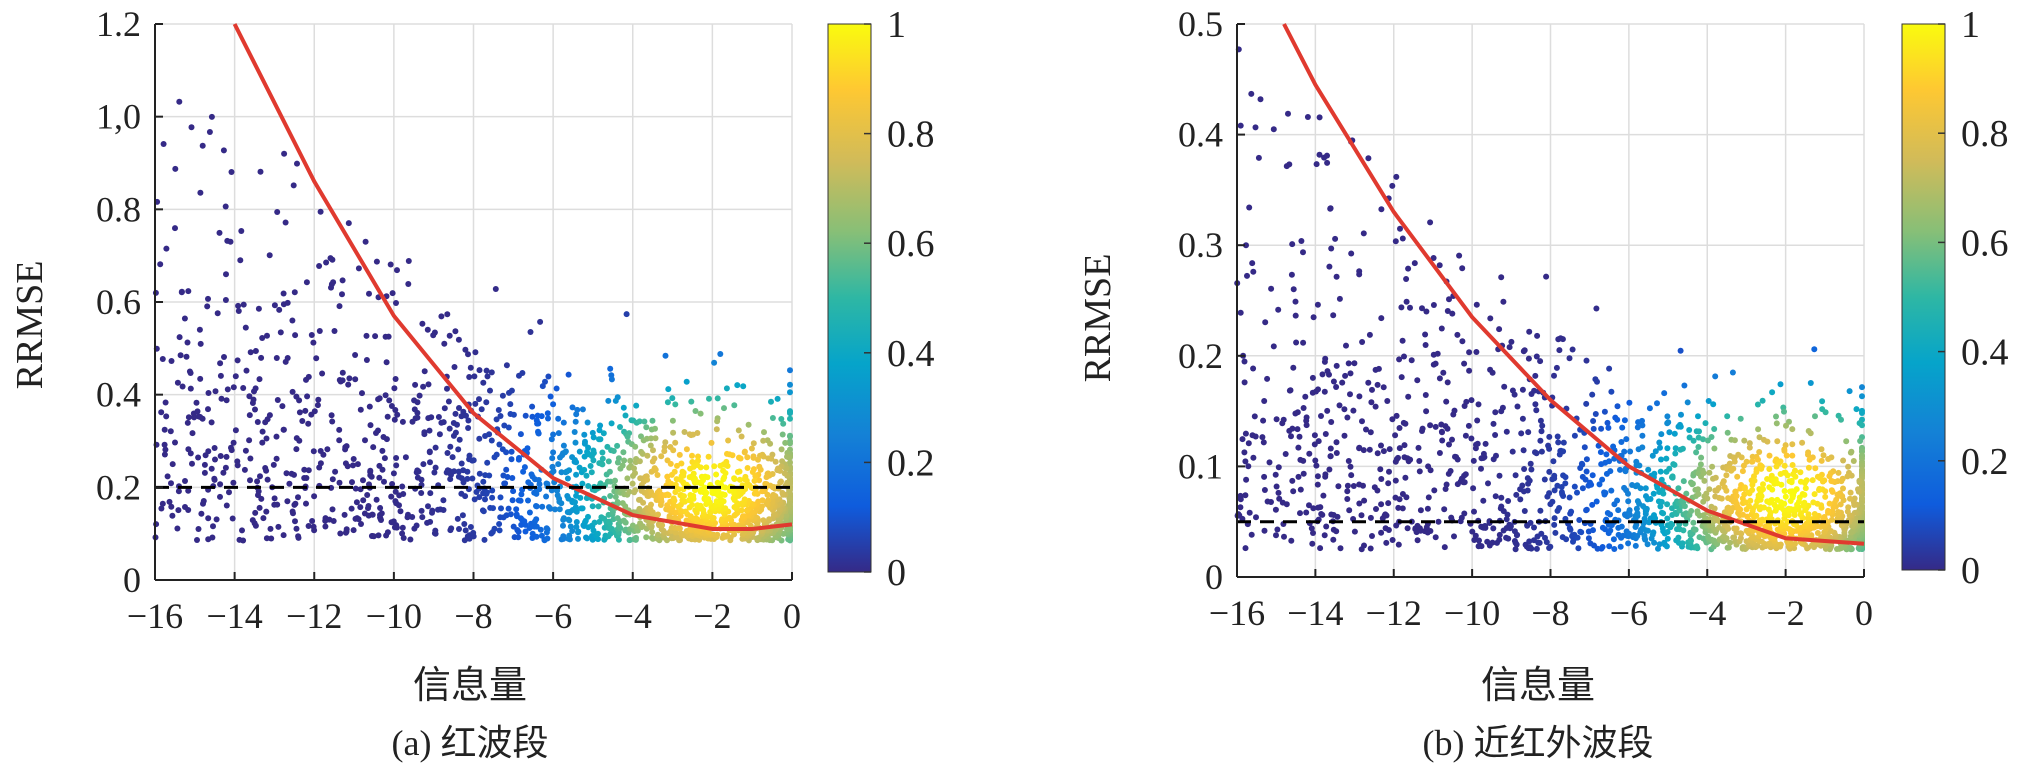 Image resolution: width=2027 pixels, height=776 pixels. What do you see at coordinates (1538, 686) in the screenshot?
I see `panel-b-x-axis-label: 信息量` at bounding box center [1538, 686].